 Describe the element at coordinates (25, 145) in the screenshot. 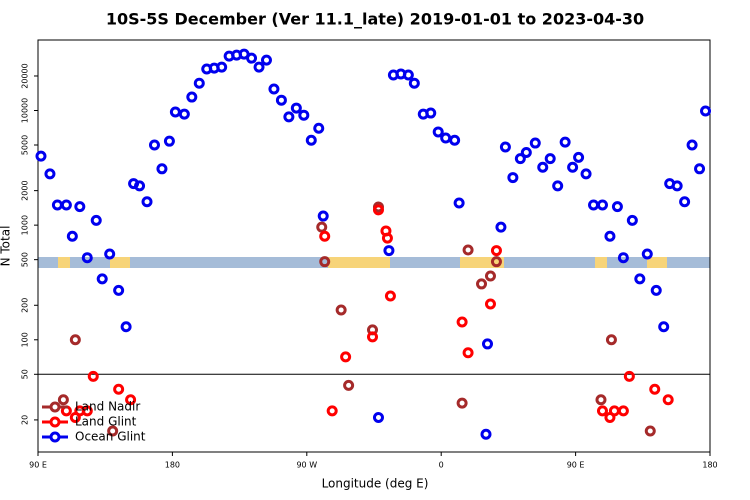

I see `y-tick-label: 5000` at that location.